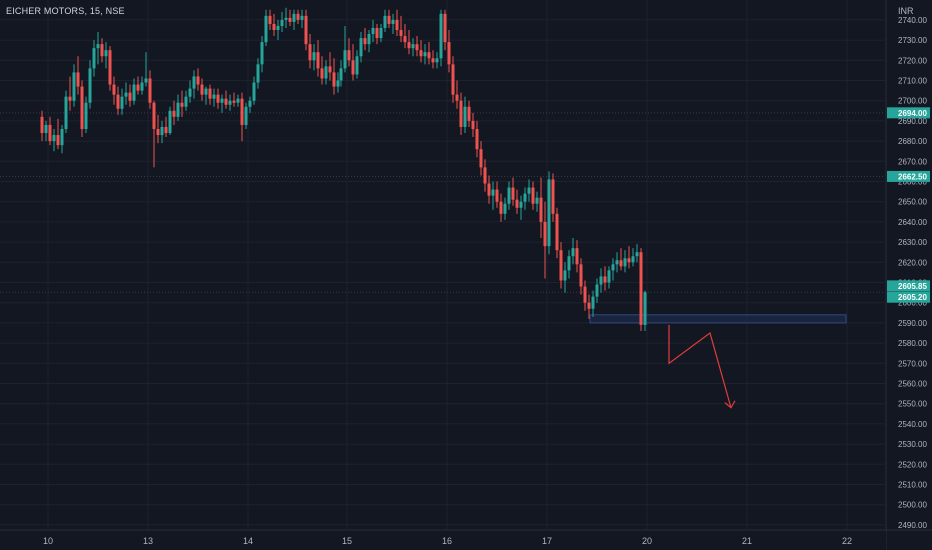  What do you see at coordinates (718, 319) in the screenshot?
I see `support-zone` at bounding box center [718, 319].